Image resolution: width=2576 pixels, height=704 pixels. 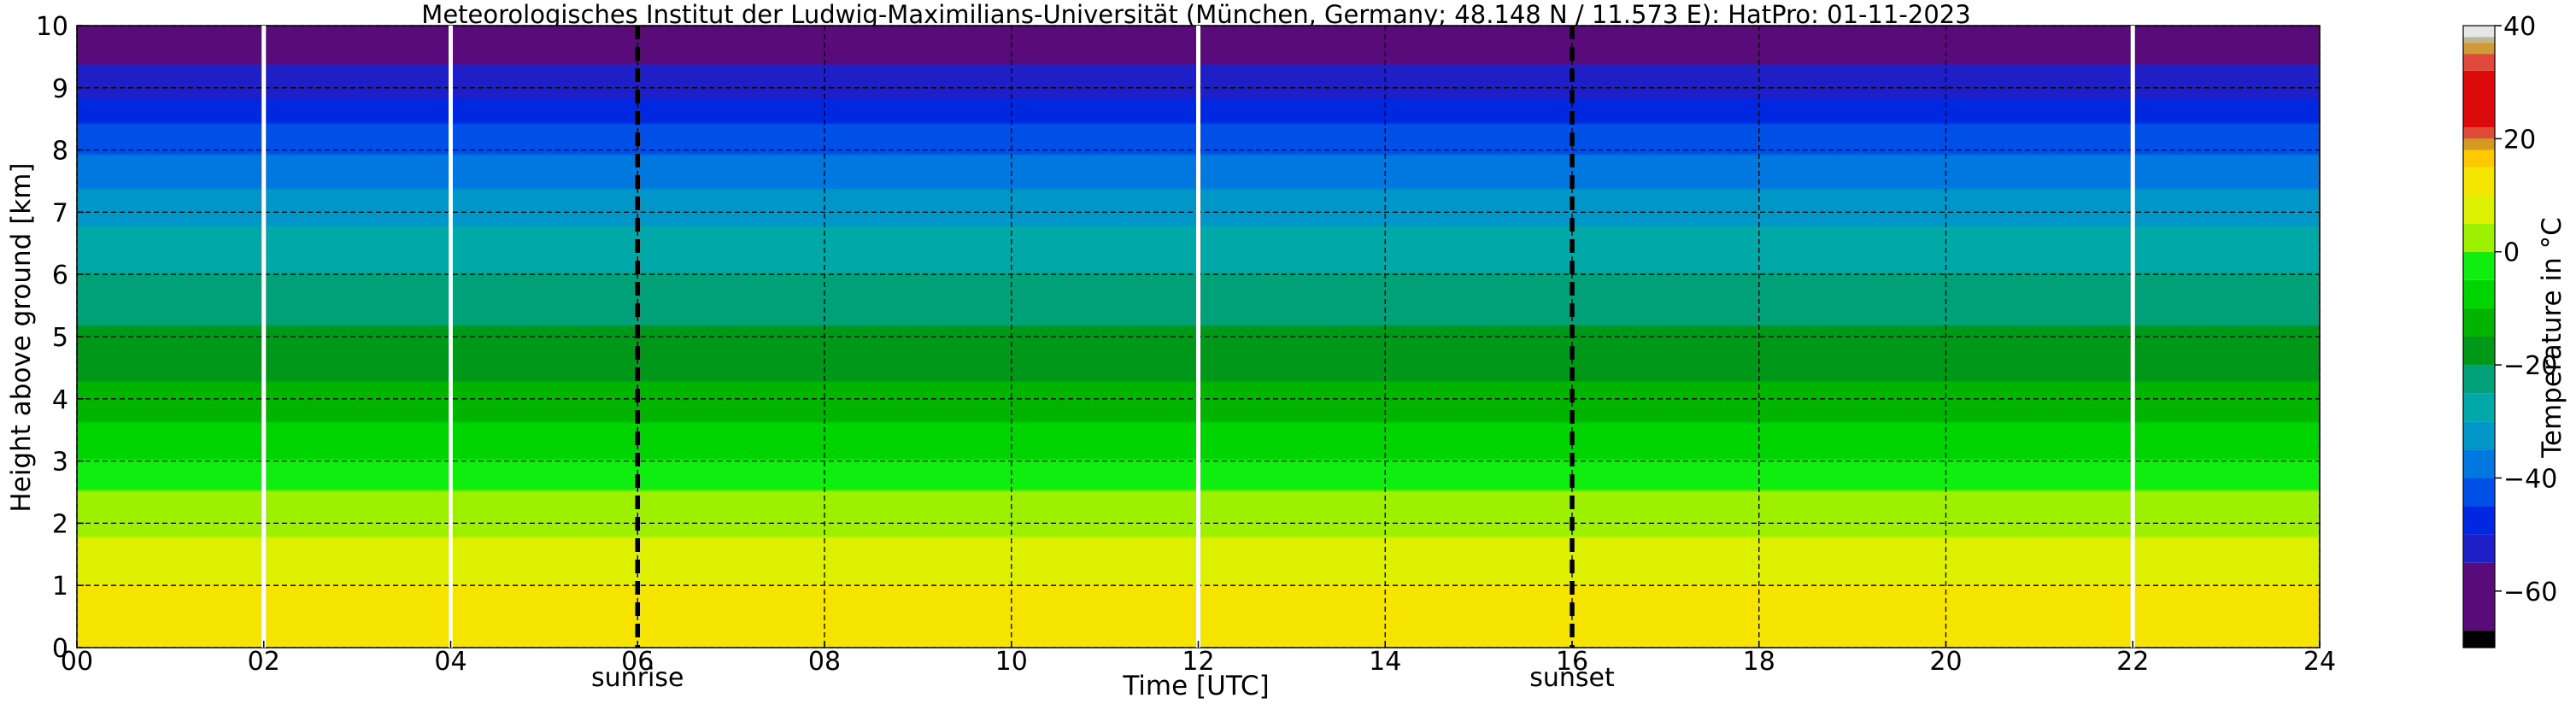 I want to click on y-tick-label: 3, so click(x=60, y=463).